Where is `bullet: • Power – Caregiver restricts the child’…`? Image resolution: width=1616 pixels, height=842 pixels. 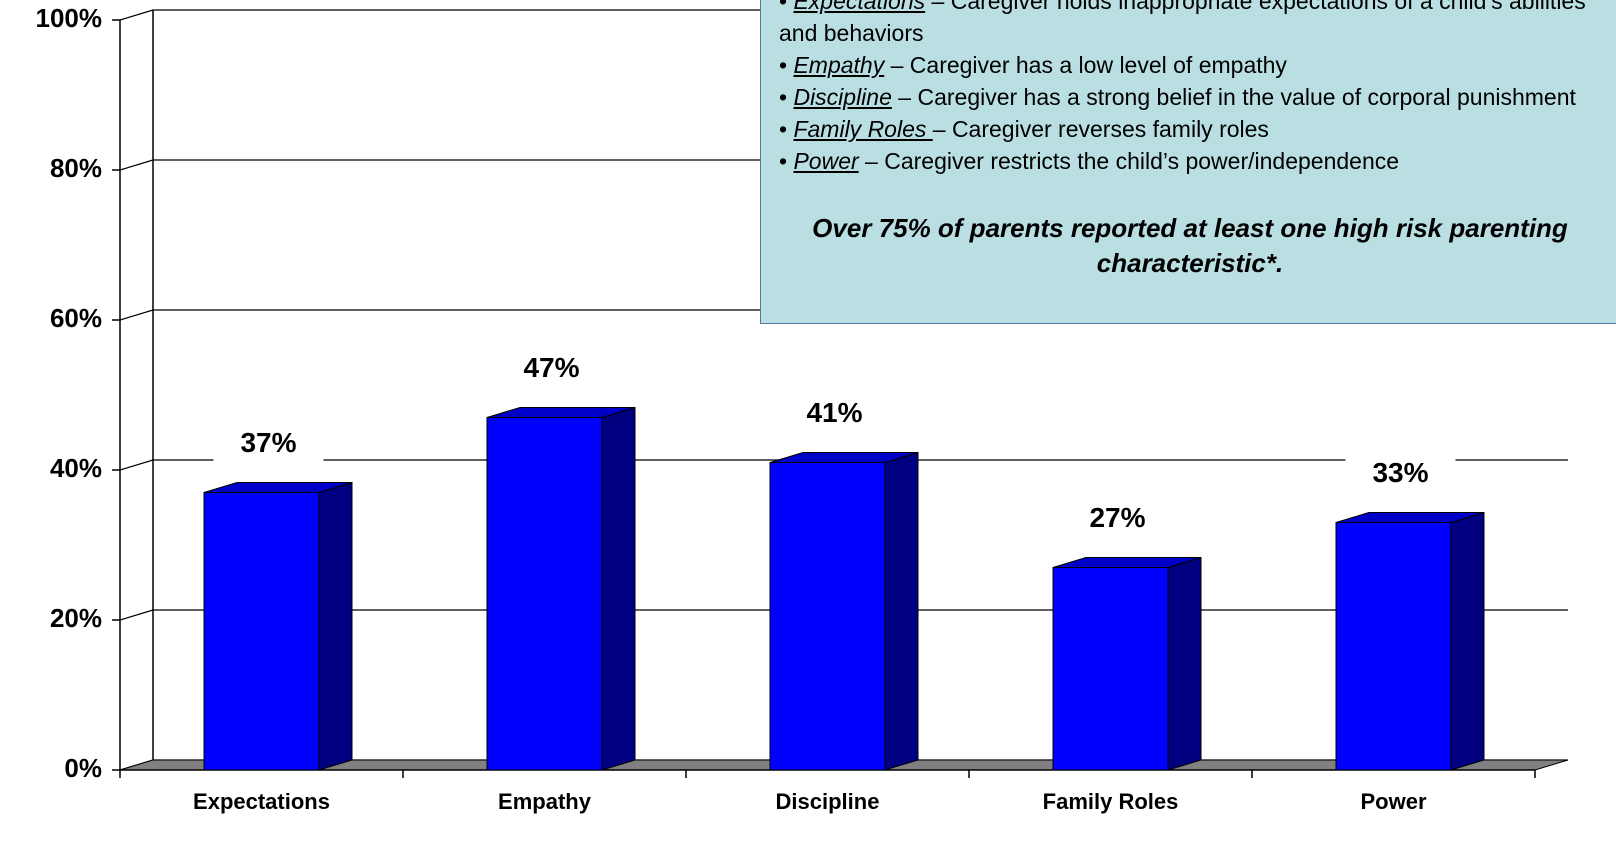 bullet: • Power – Caregiver restricts the child’… is located at coordinates (1089, 161).